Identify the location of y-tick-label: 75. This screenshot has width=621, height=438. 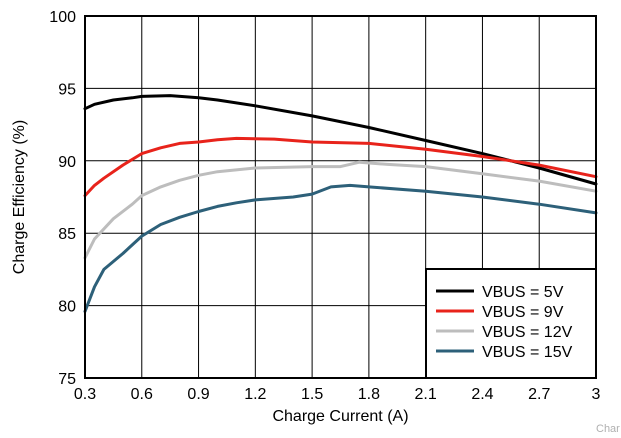
(67, 379).